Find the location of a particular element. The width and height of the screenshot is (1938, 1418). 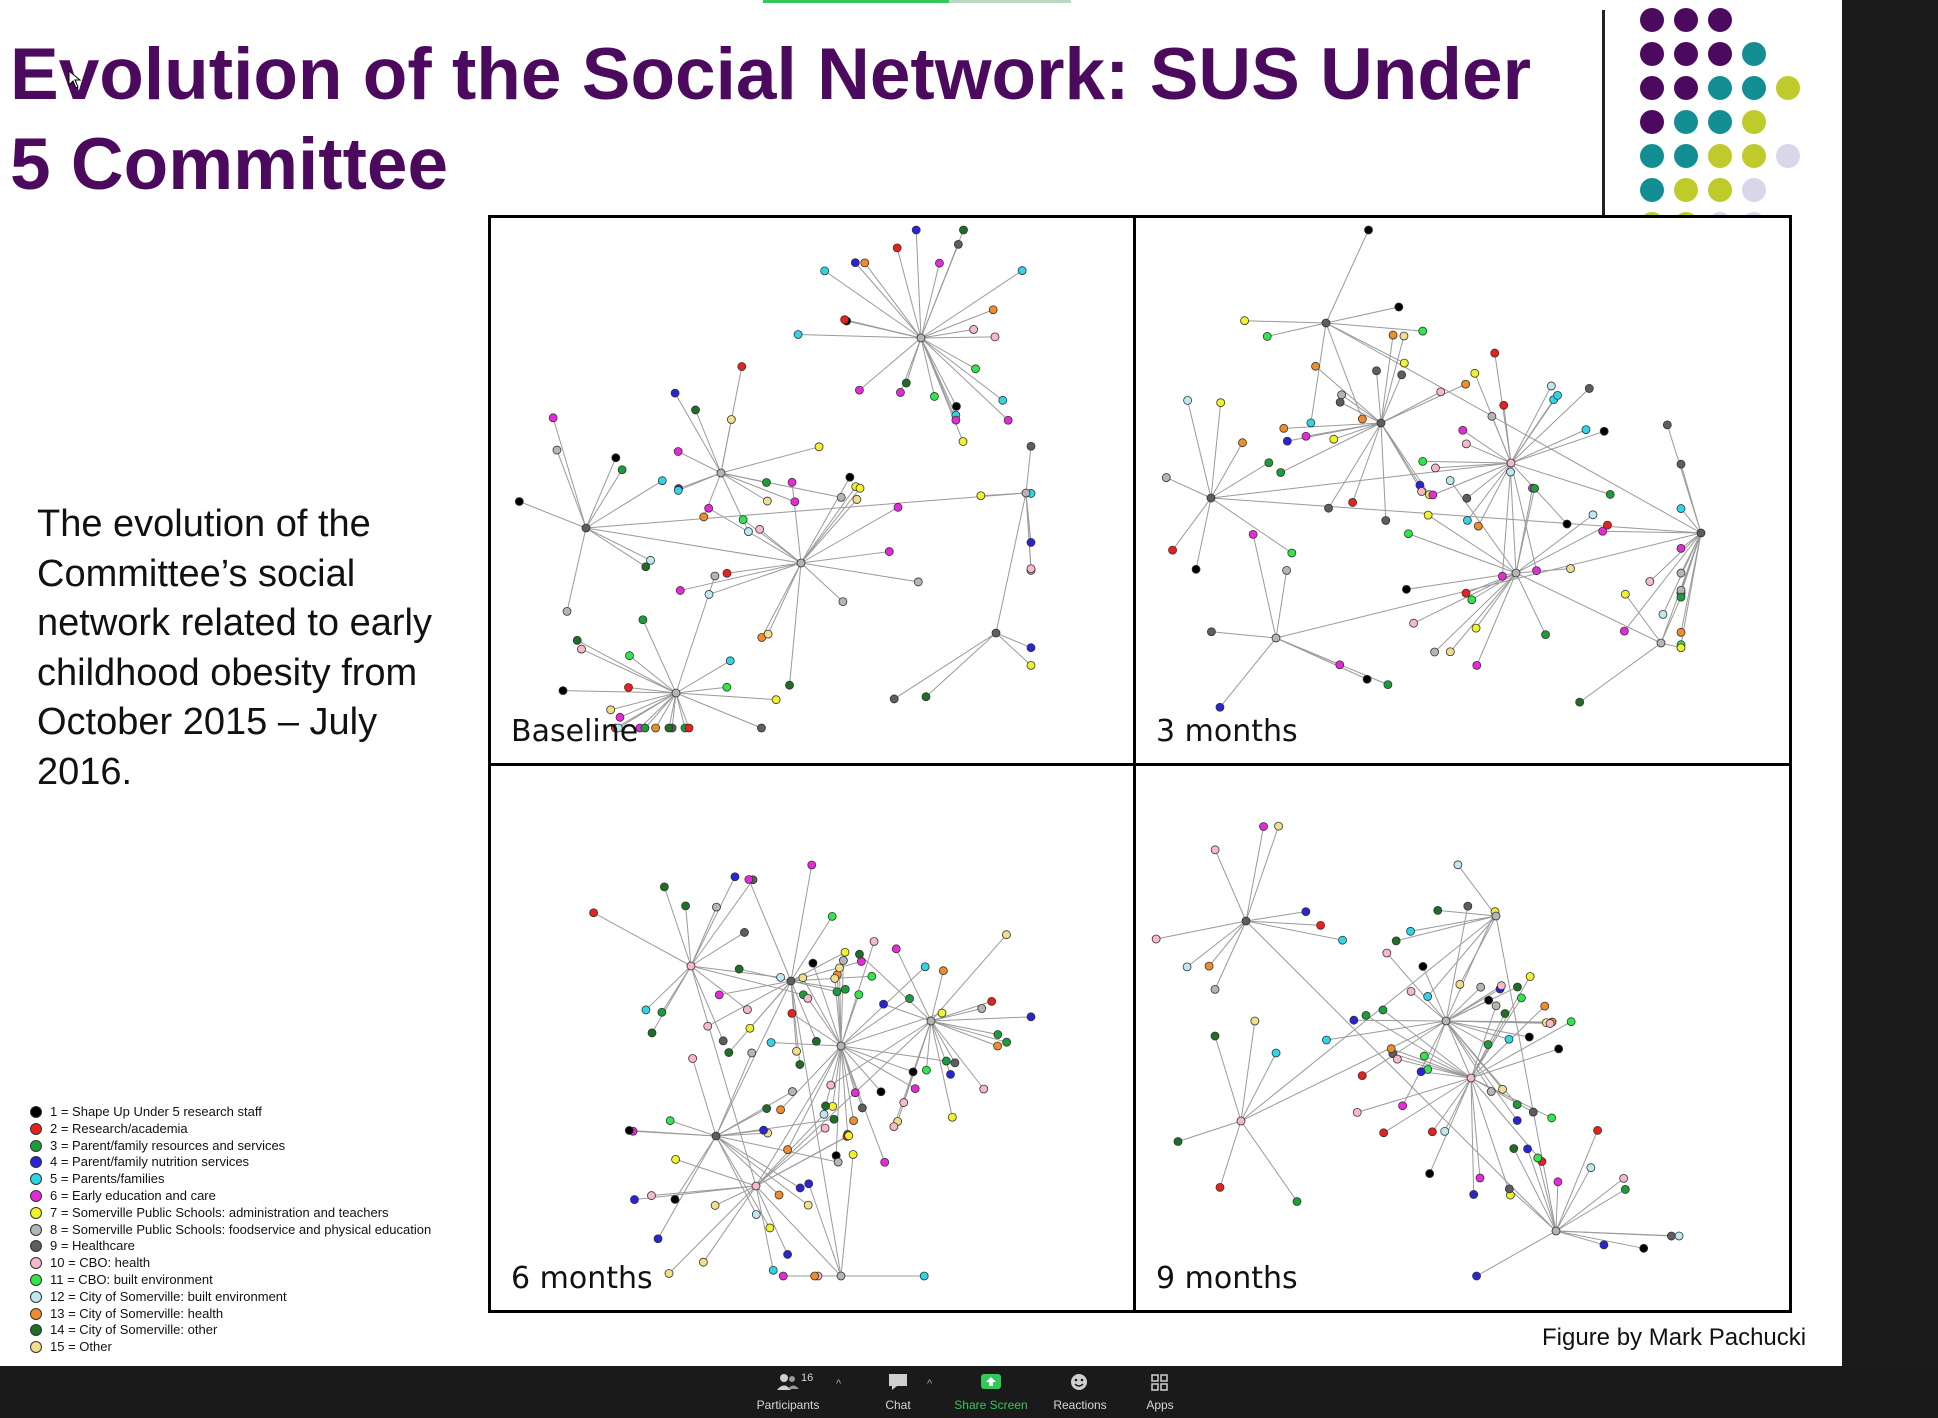

participants-button: 16 Participants is located at coordinates (788, 1392).